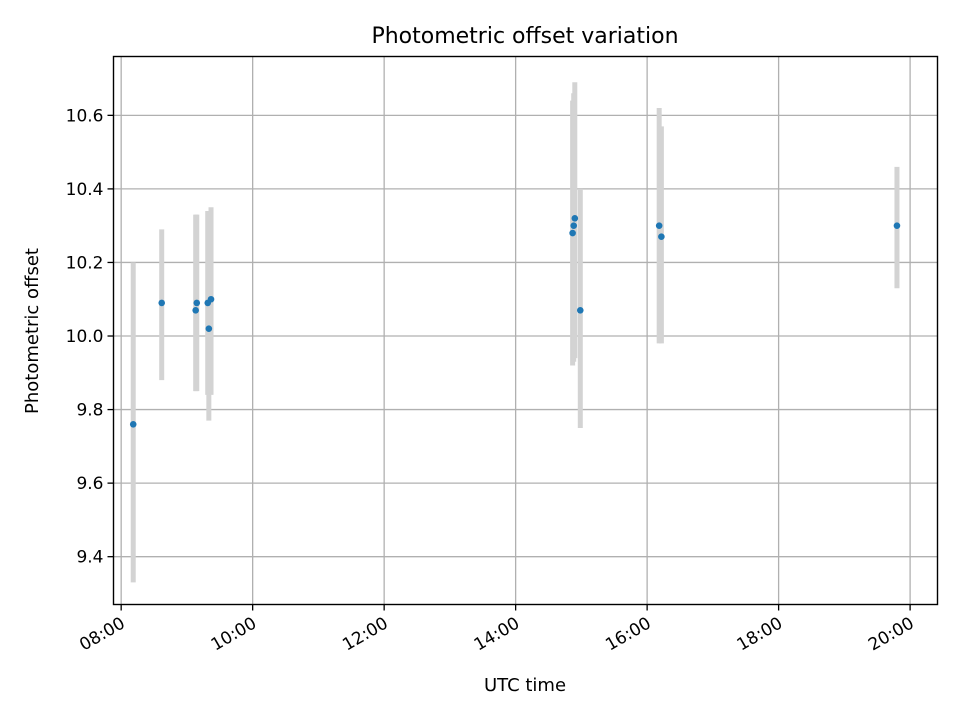  Describe the element at coordinates (32, 331) in the screenshot. I see `y-axis-label: Photometric offset` at that location.